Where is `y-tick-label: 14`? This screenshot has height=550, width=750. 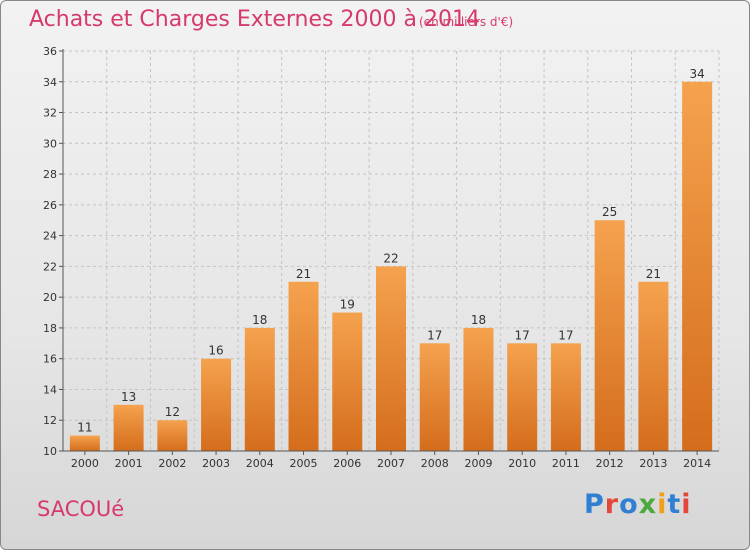
y-tick-label: 14 is located at coordinates (50, 389).